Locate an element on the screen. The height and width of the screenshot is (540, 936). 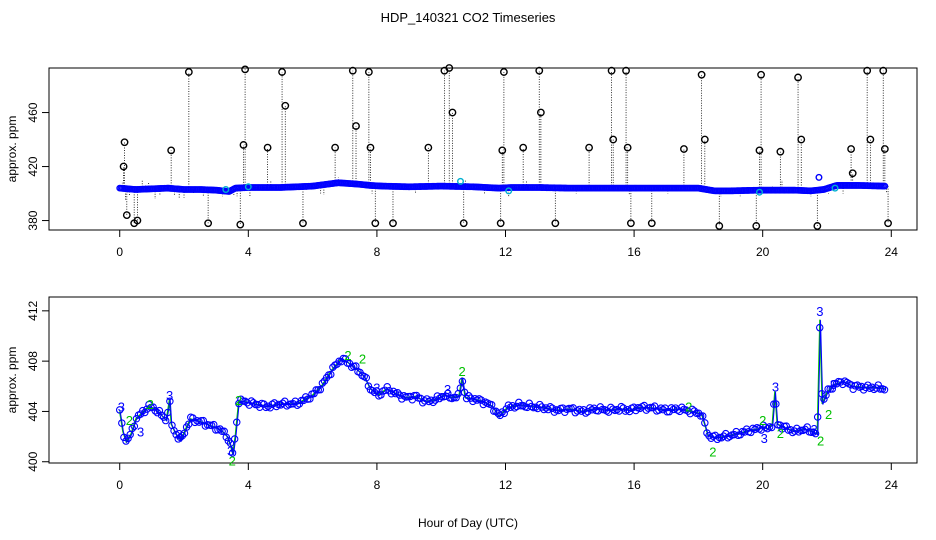
top-x-tick-label-4: 4 is located at coordinates (248, 252).